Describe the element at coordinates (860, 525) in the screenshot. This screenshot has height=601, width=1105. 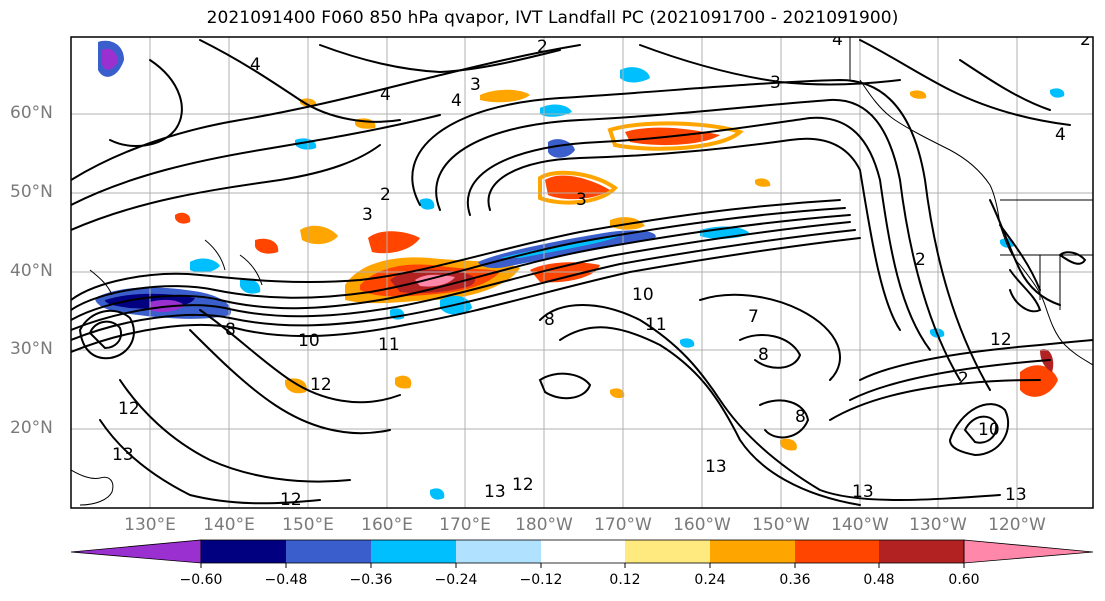
I see `longitude-label: 140°W` at that location.